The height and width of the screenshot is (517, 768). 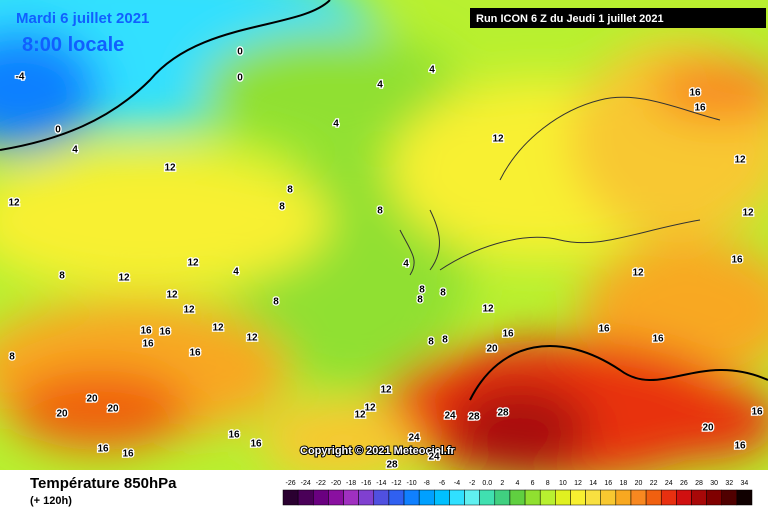 What do you see at coordinates (654, 483) in the screenshot?
I see `scale-label: 22` at bounding box center [654, 483].